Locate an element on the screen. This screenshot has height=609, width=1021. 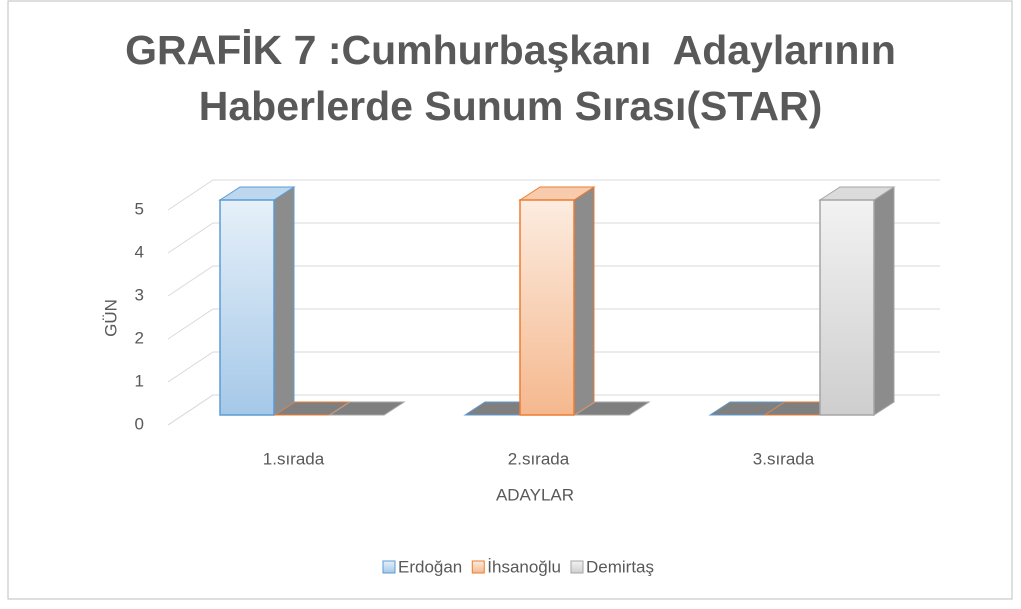
legend-label: İhsanoğlu is located at coordinates (524, 566).